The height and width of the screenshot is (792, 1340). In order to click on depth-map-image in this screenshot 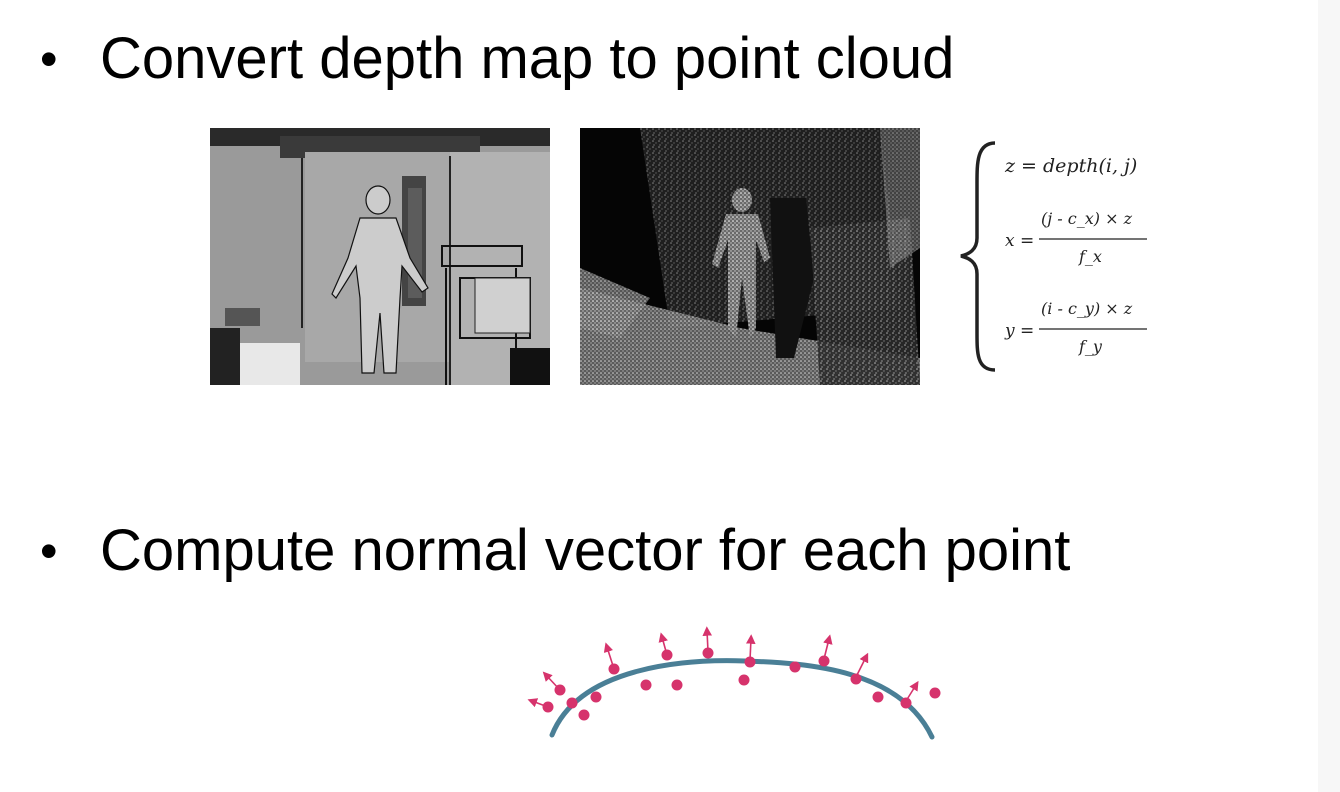, I will do `click(380, 256)`.